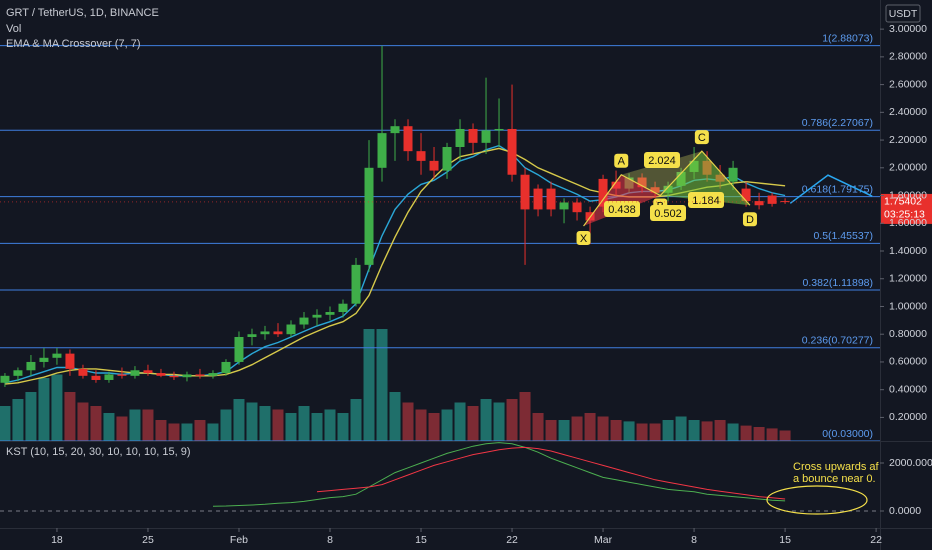 This screenshot has width=932, height=550. I want to click on countdown: 03:25:13, so click(904, 215).